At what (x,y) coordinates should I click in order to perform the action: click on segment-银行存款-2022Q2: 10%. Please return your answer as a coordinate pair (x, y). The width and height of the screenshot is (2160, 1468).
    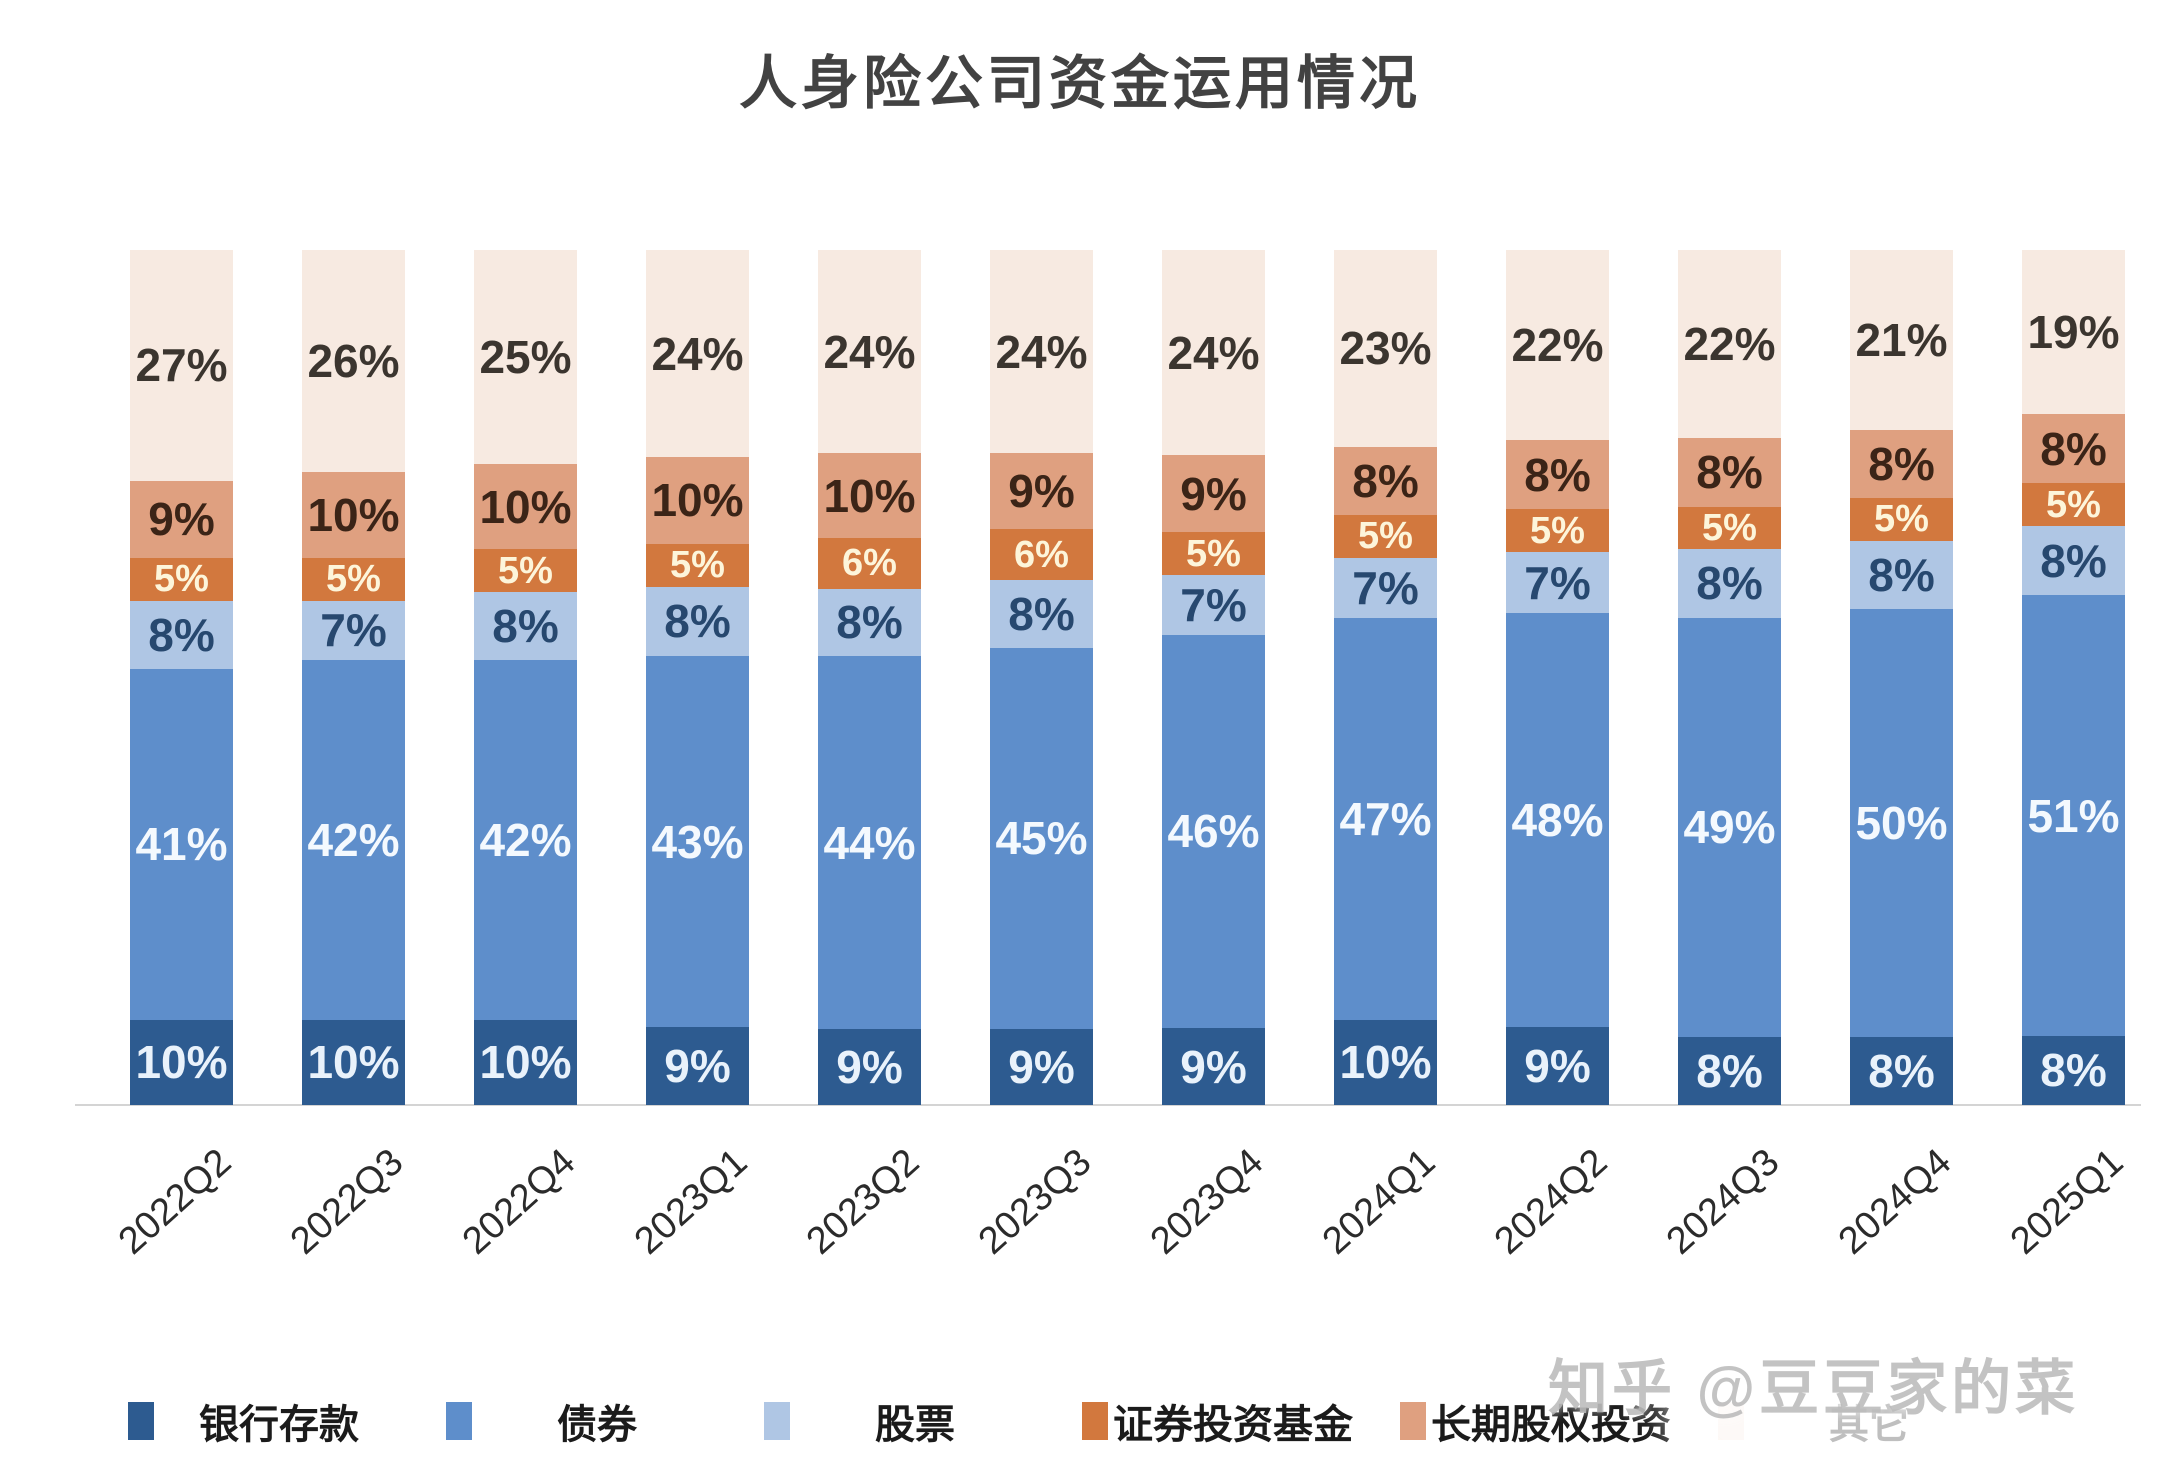
    Looking at the image, I should click on (181, 1062).